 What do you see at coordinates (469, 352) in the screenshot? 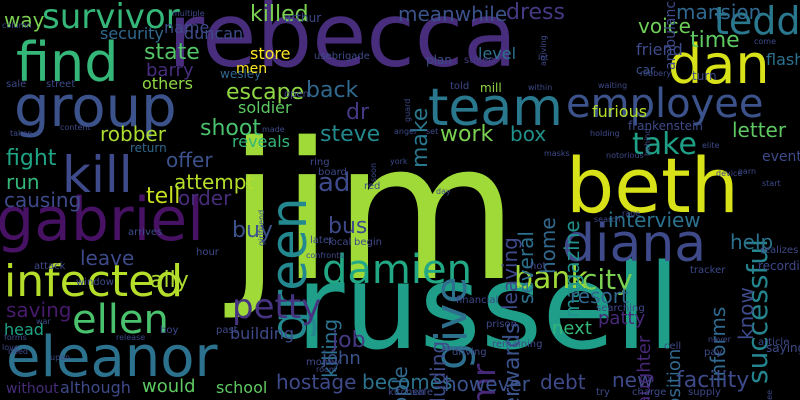
I see `word-driving: driving` at bounding box center [469, 352].